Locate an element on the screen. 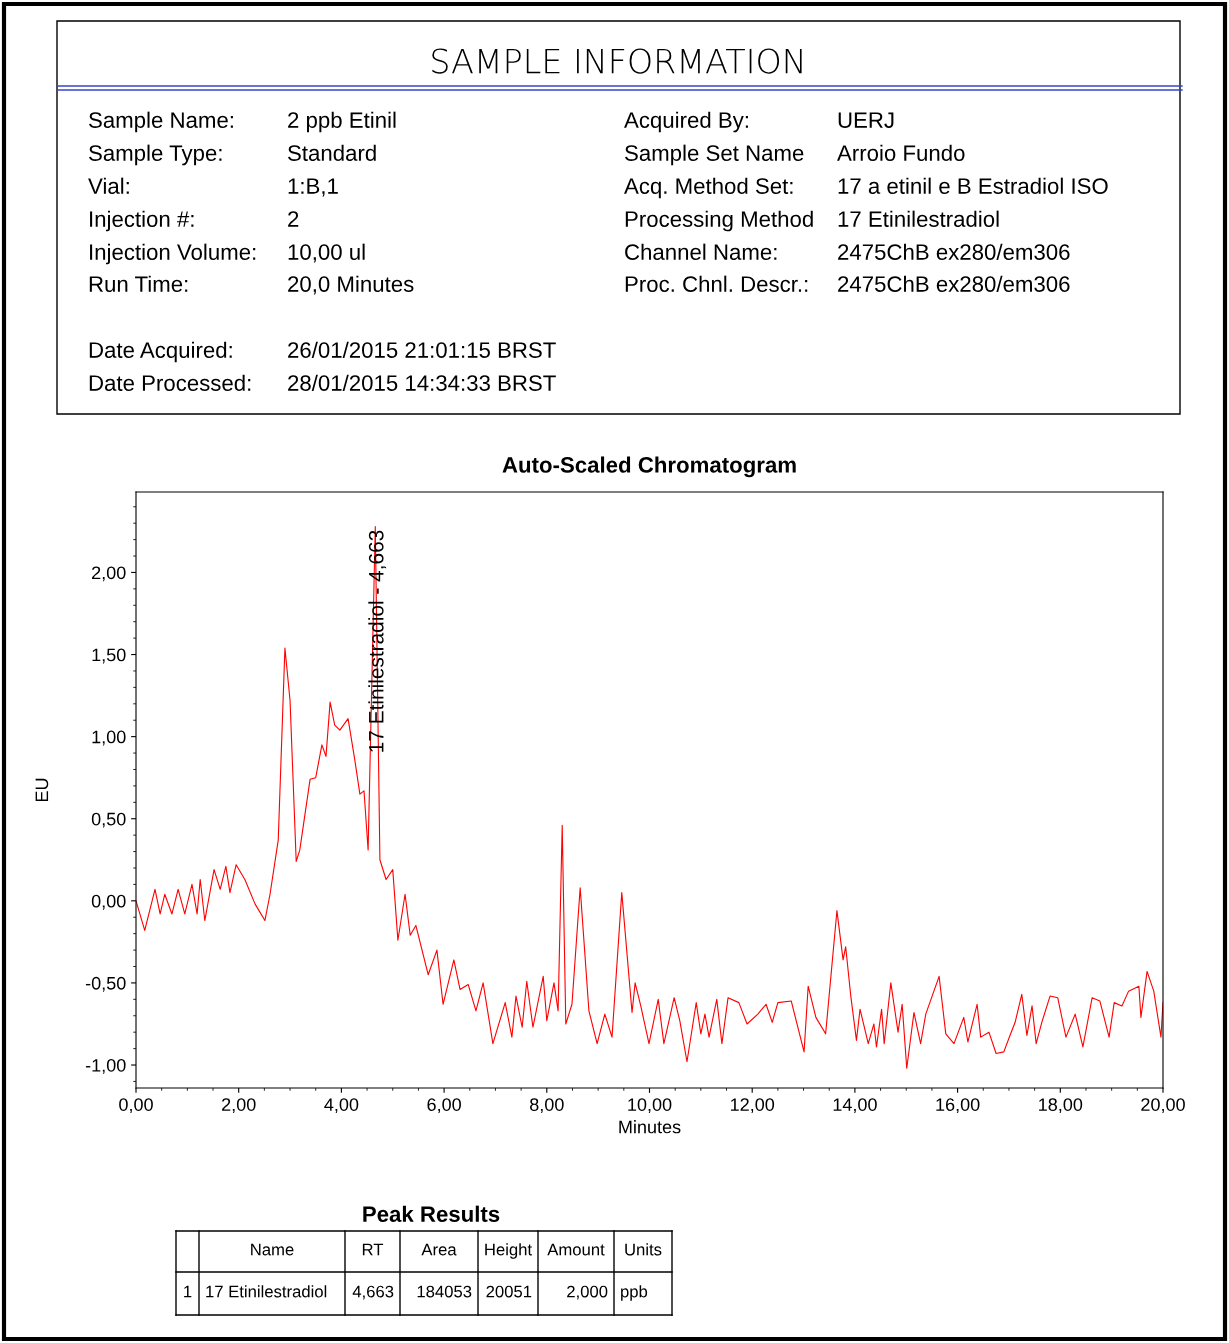 The height and width of the screenshot is (1343, 1229). text: Vial: is located at coordinates (108, 185).